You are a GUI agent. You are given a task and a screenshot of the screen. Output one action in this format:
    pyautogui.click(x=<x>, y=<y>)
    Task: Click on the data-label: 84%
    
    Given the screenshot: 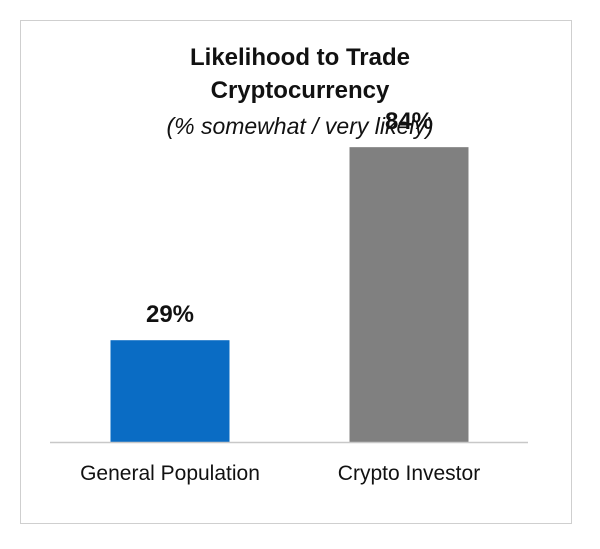 What is the action you would take?
    pyautogui.click(x=409, y=121)
    